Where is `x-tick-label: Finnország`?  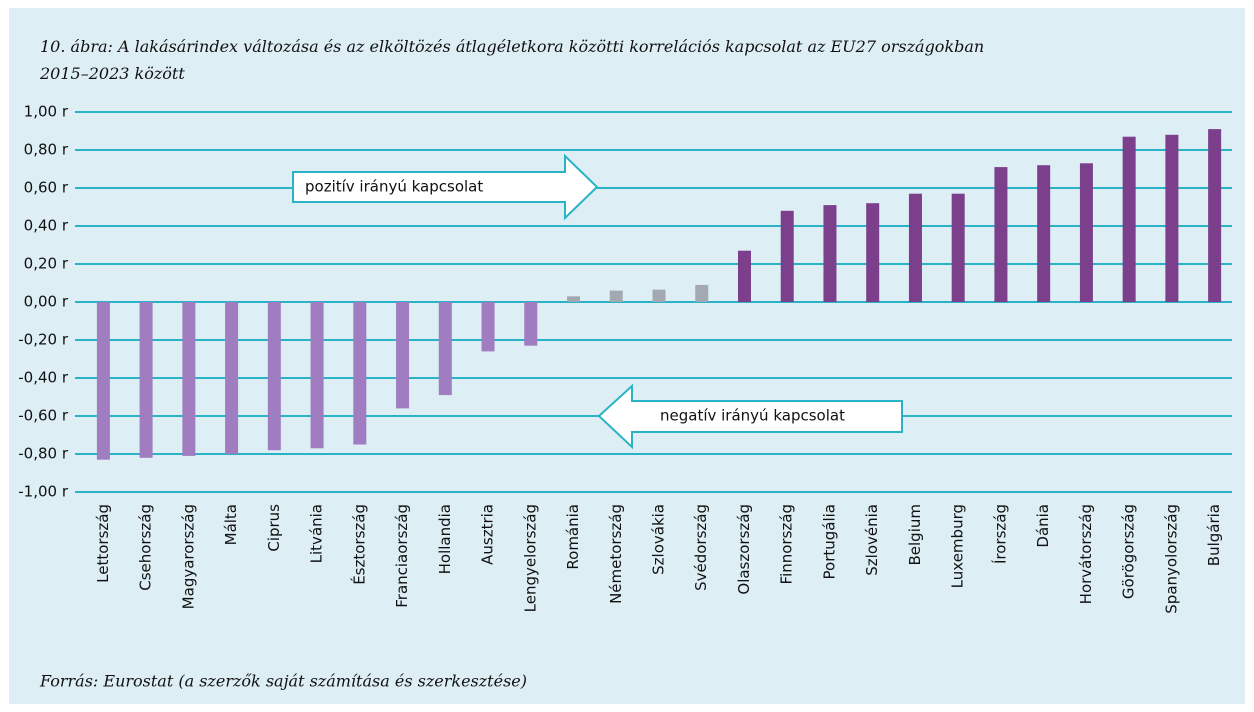 x-tick-label: Finnország is located at coordinates (787, 544).